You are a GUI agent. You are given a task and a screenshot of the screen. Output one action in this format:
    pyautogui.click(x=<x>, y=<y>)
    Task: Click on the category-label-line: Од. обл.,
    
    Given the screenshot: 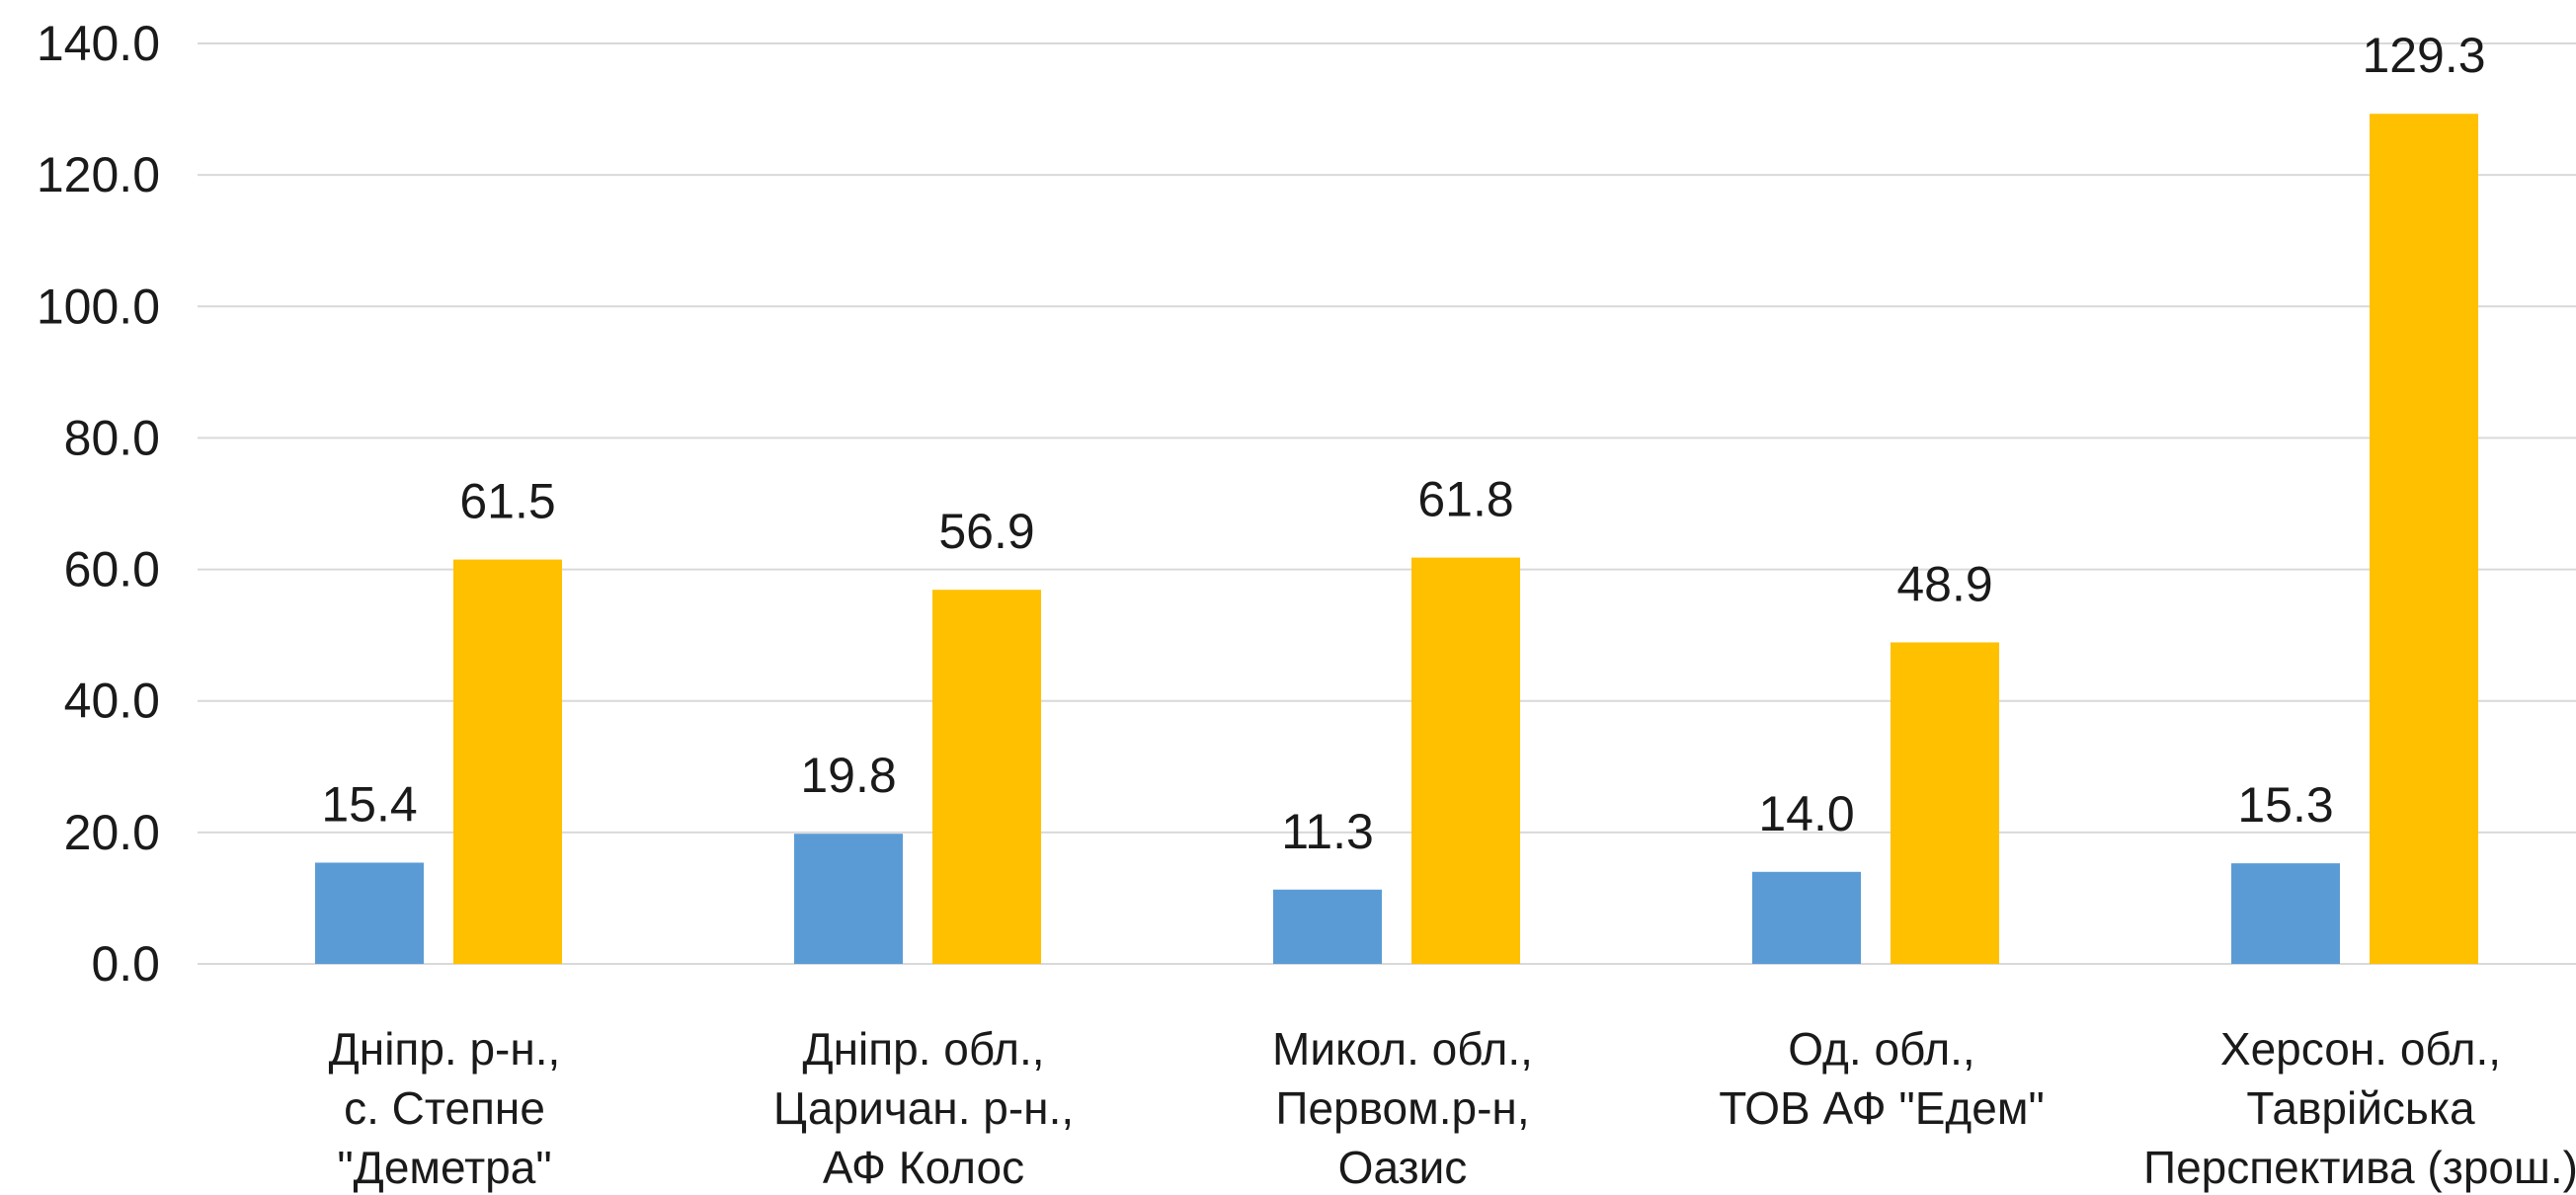 What is the action you would take?
    pyautogui.click(x=1881, y=1049)
    